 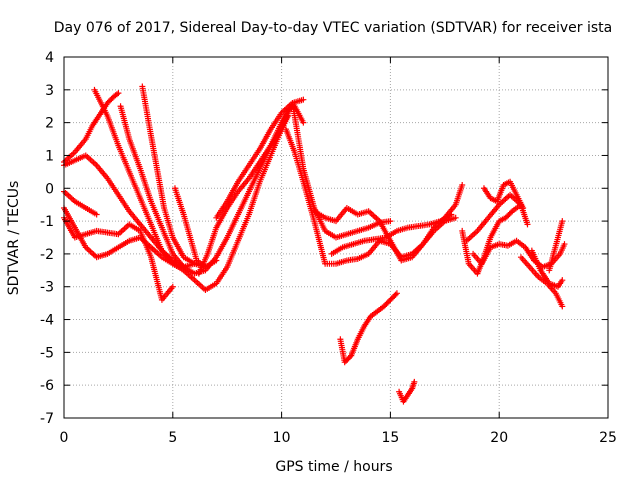 What do you see at coordinates (47, 321) in the screenshot?
I see `y-tick-label: -4` at bounding box center [47, 321].